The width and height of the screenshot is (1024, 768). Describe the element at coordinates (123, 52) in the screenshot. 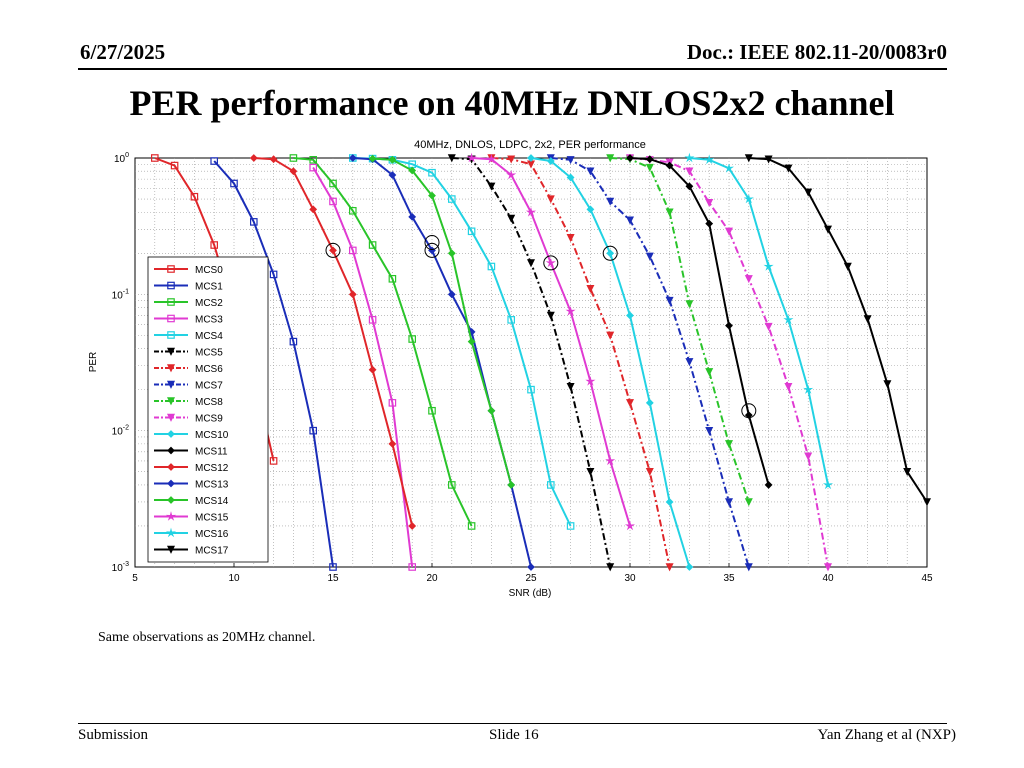

I see `header-date: 6/27/2025` at that location.